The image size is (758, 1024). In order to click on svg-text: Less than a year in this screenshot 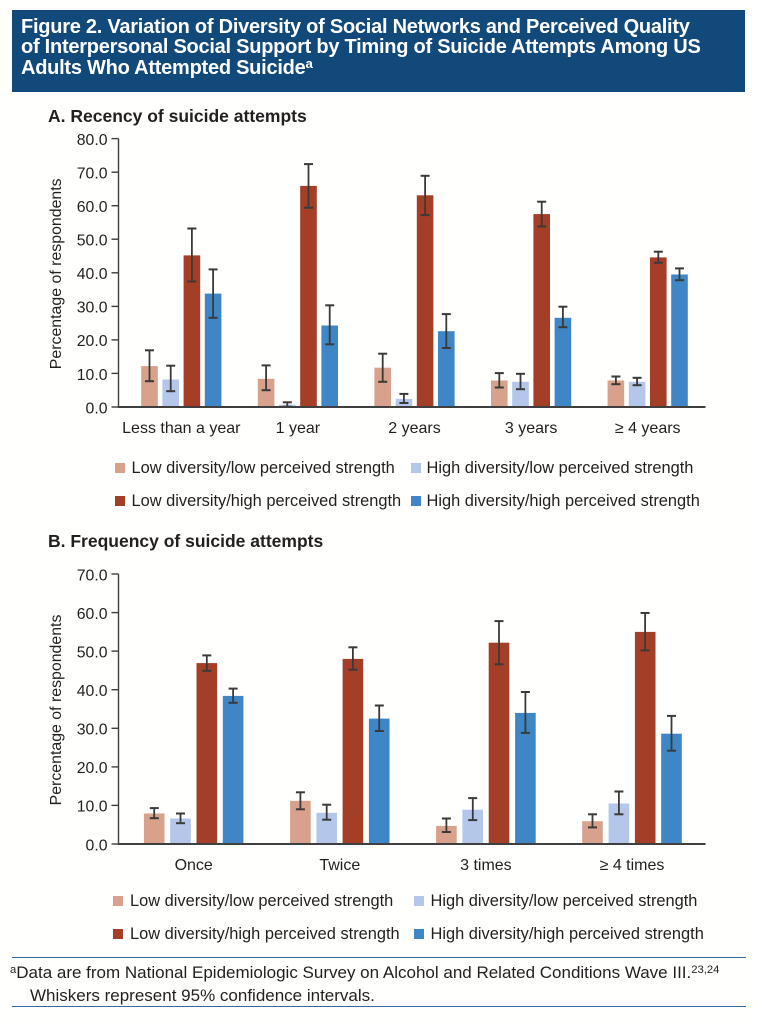, I will do `click(181, 428)`.